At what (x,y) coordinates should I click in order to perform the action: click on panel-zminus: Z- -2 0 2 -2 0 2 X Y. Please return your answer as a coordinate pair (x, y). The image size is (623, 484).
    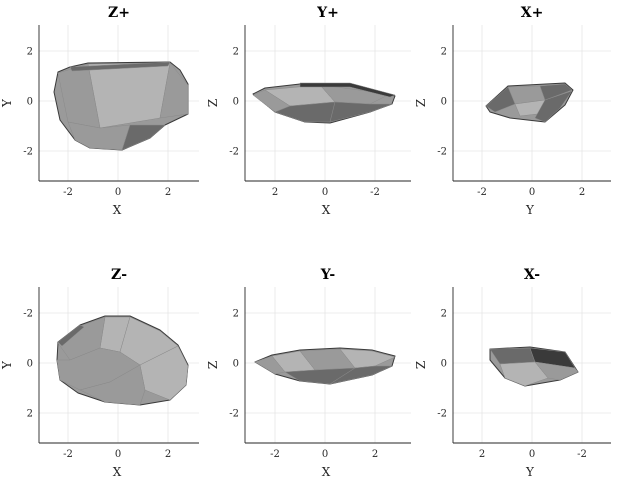
    Looking at the image, I should click on (99, 373).